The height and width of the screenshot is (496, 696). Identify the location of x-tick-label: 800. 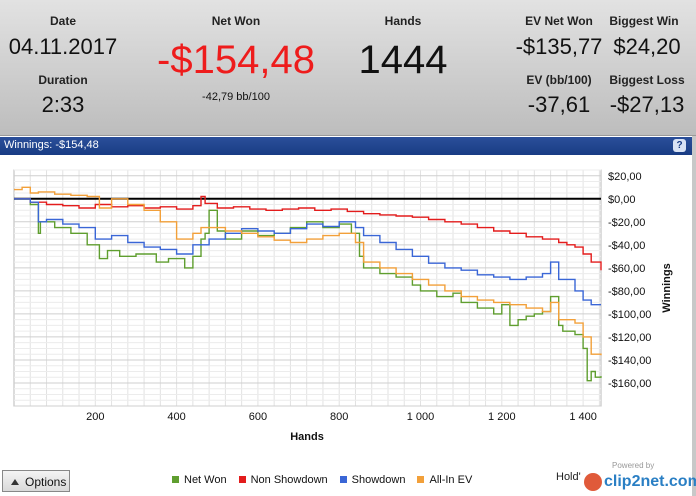
(339, 417).